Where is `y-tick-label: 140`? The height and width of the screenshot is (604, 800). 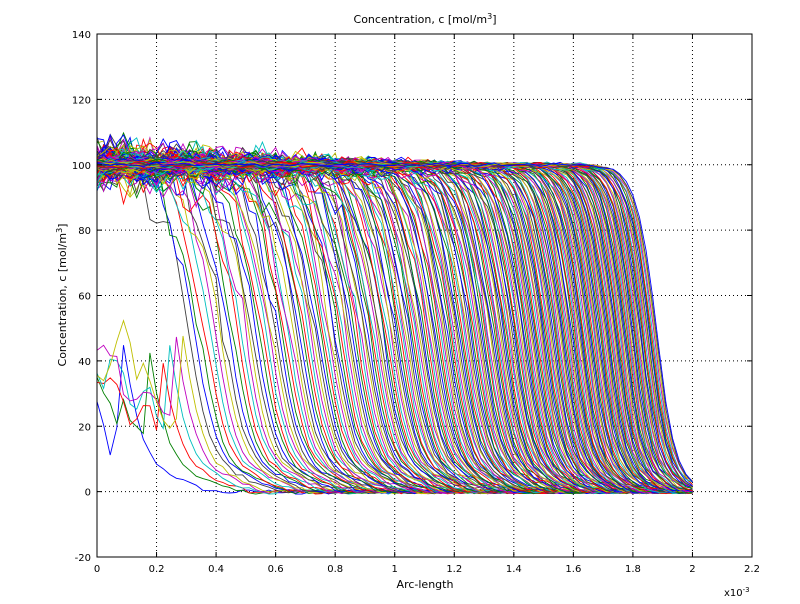 y-tick-label: 140 is located at coordinates (81, 35).